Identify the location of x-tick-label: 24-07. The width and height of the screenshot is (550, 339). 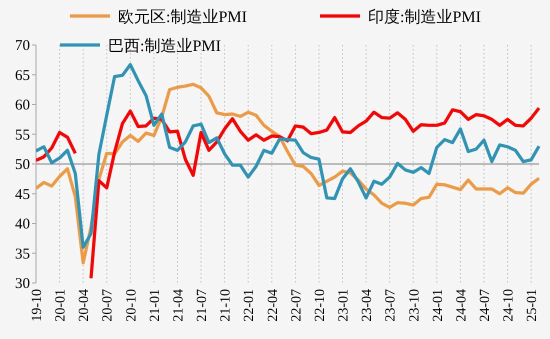
(485, 305).